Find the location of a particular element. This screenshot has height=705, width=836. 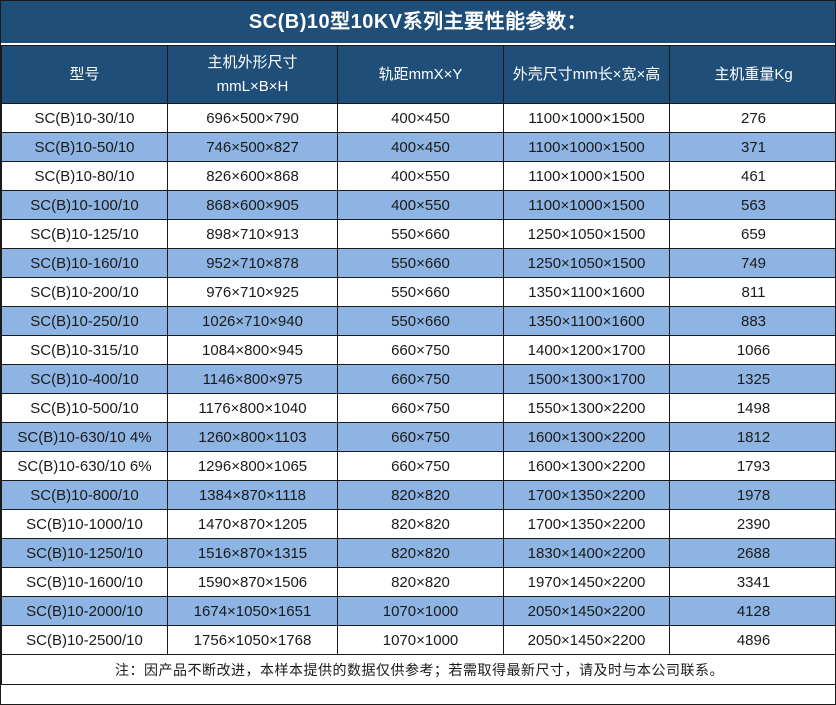

table-cell: 811 is located at coordinates (752, 292).